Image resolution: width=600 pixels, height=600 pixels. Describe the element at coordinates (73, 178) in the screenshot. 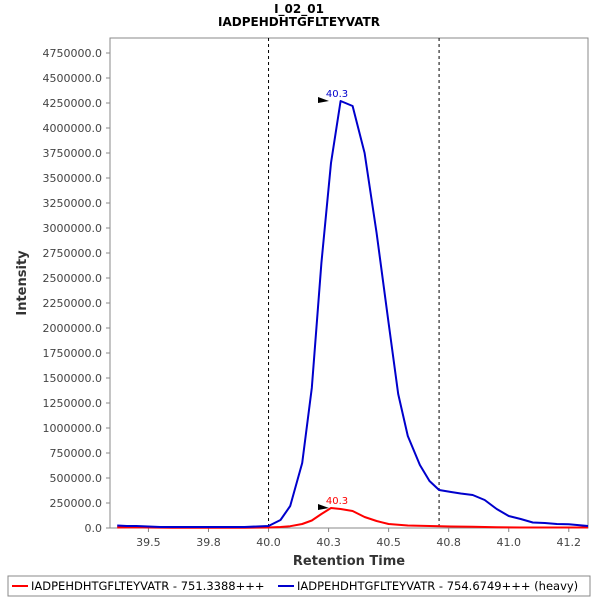

I see `y-tick-label: 3500000.0` at that location.